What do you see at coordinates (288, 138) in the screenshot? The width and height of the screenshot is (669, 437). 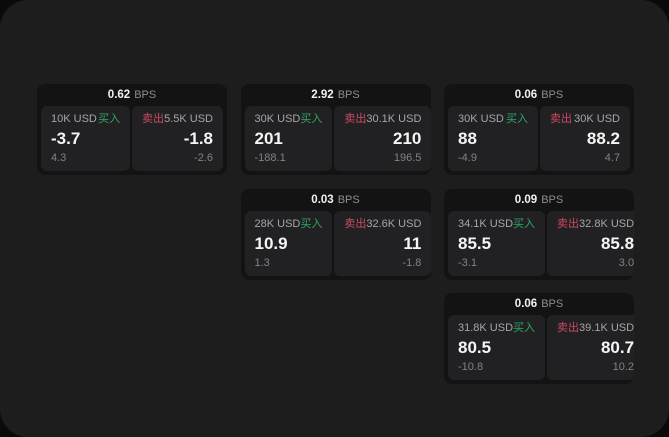 I see `buy-panel: 30K USD 买入 201 -188.1` at bounding box center [288, 138].